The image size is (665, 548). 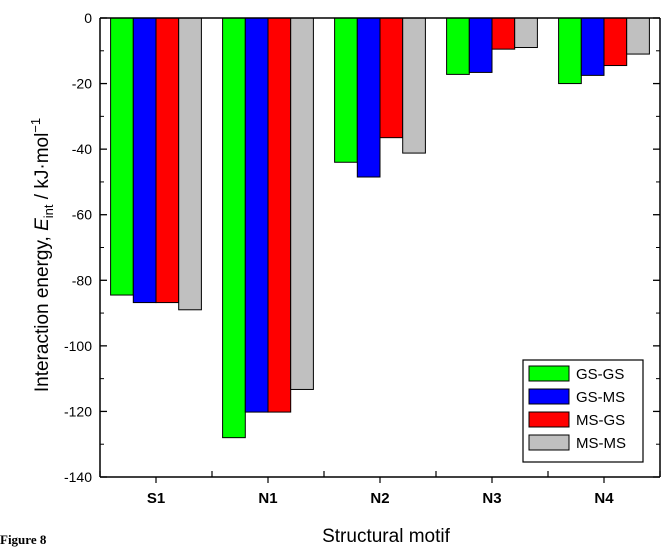 I want to click on legend-swatch-ms-gs, so click(x=549, y=419).